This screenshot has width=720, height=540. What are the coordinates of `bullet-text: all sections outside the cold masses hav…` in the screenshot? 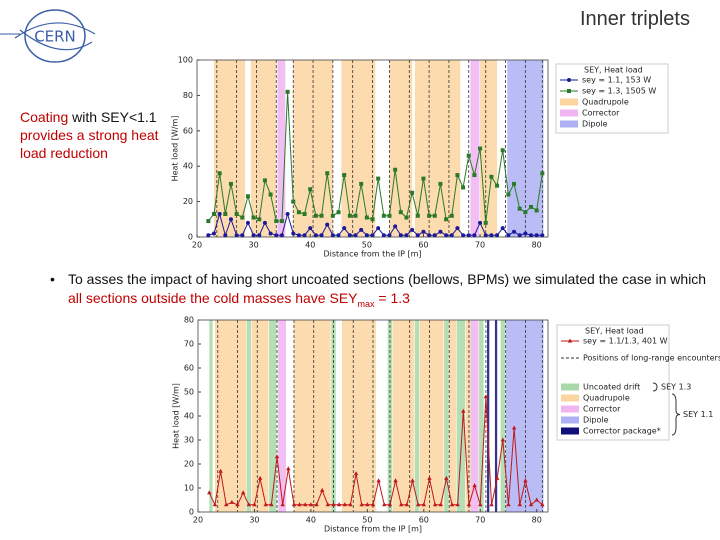 It's located at (213, 298).